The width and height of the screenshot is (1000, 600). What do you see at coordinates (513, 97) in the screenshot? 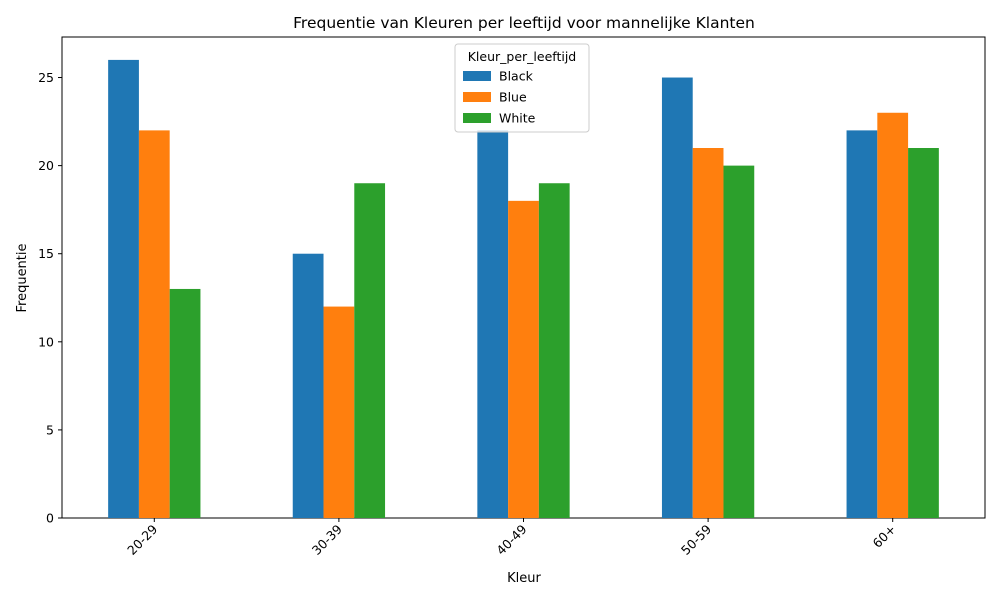
I see `legend-label-blue: Blue` at bounding box center [513, 97].